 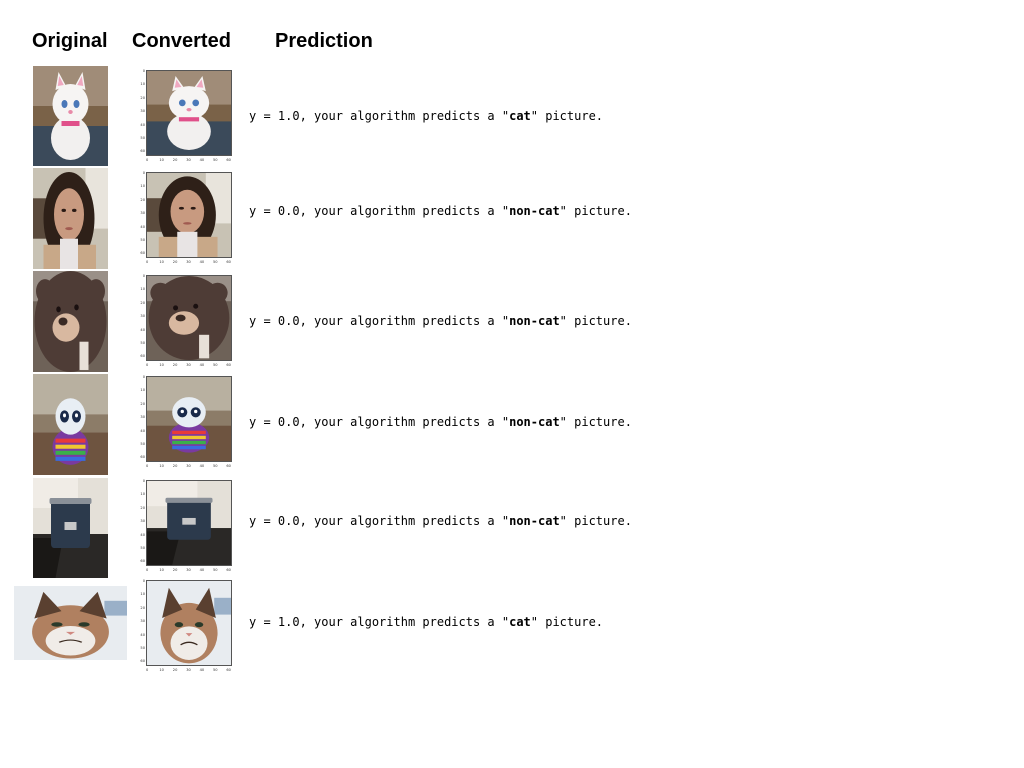 What do you see at coordinates (70, 41) in the screenshot?
I see `header-original: Original` at bounding box center [70, 41].